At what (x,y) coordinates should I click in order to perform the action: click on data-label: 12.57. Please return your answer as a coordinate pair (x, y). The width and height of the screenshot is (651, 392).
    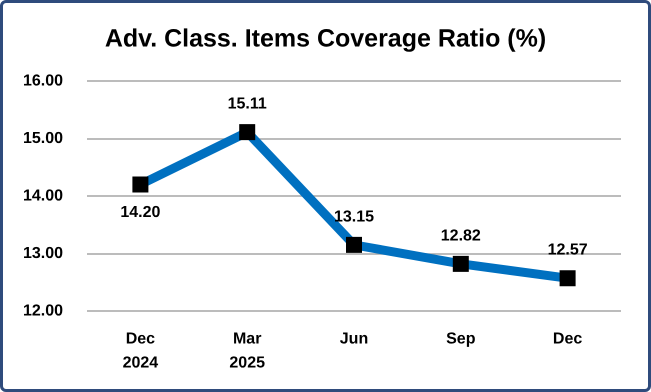
    Looking at the image, I should click on (568, 250).